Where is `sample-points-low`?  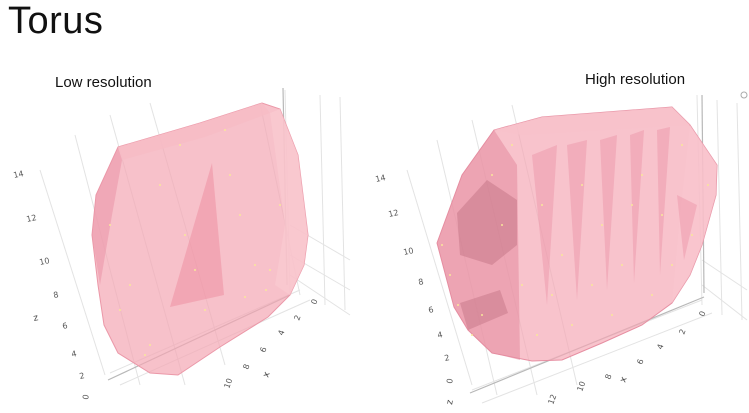 sample-points-low is located at coordinates (195, 242).